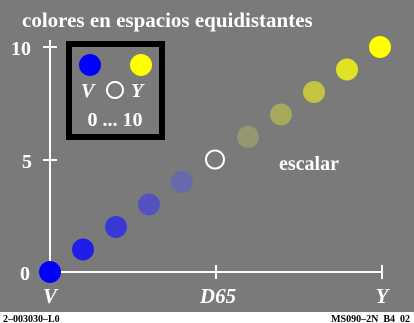 Image resolution: width=414 pixels, height=323 pixels. Describe the element at coordinates (115, 120) in the screenshot. I see `legend-range-text: 0 ... 10` at that location.